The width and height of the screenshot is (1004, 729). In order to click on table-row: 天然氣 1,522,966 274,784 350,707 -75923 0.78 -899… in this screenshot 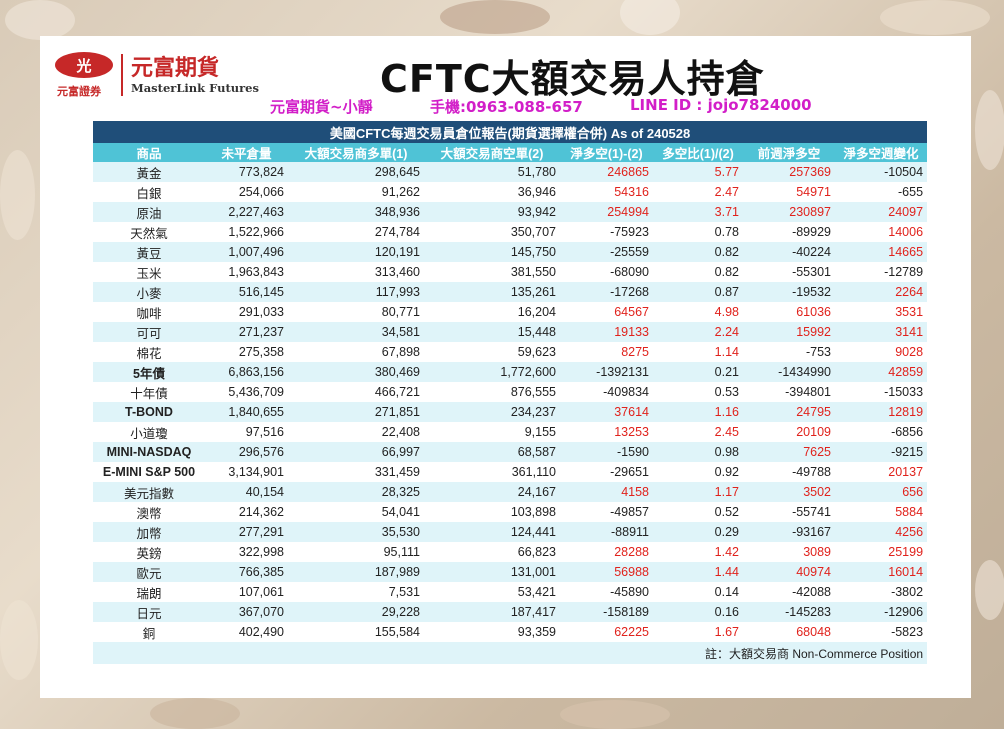, I will do `click(510, 232)`.